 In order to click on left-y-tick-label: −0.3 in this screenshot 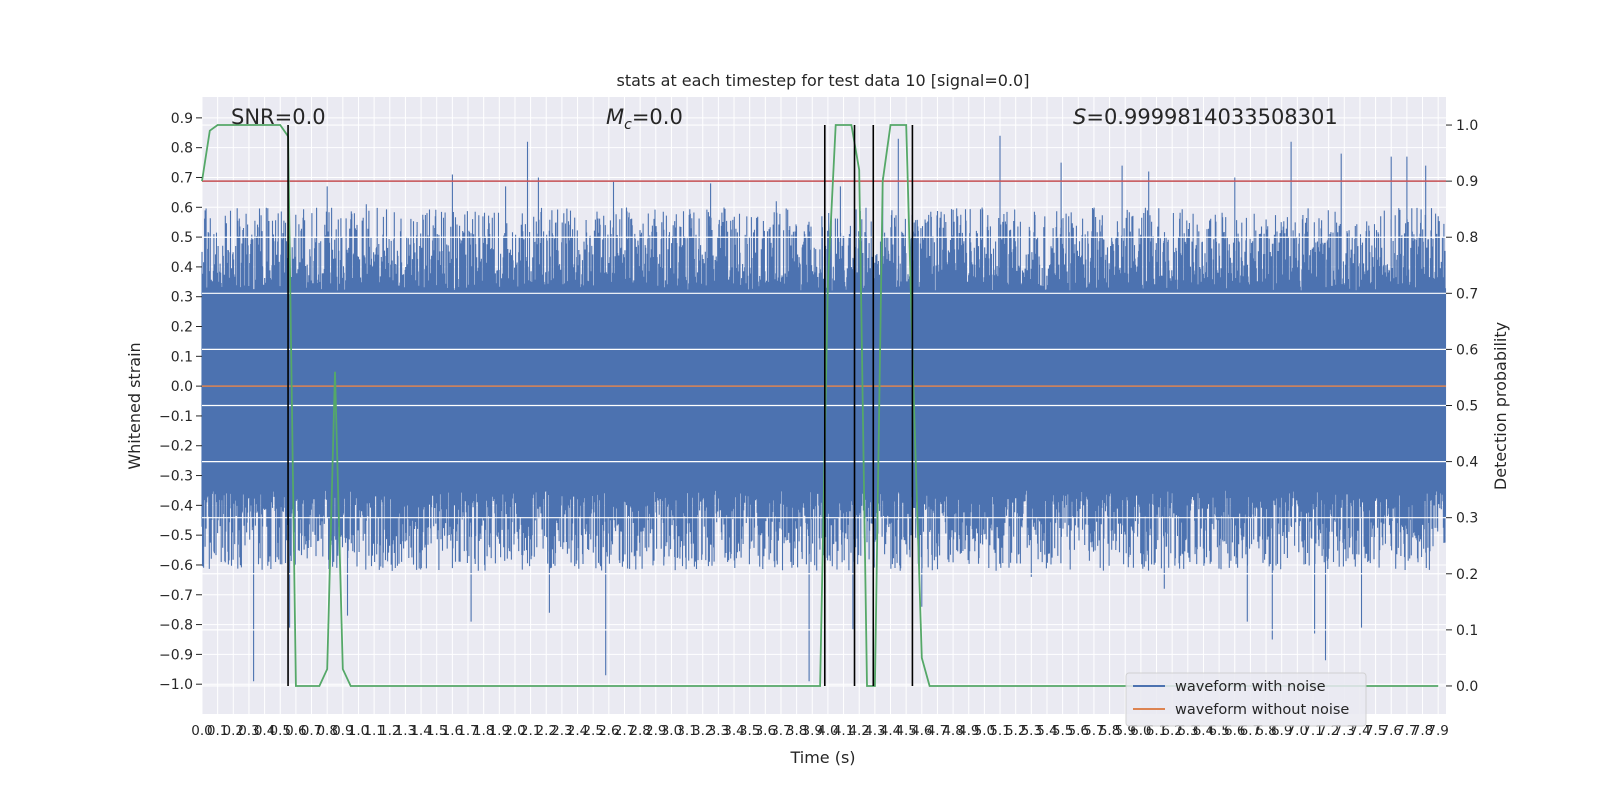, I will do `click(176, 477)`.